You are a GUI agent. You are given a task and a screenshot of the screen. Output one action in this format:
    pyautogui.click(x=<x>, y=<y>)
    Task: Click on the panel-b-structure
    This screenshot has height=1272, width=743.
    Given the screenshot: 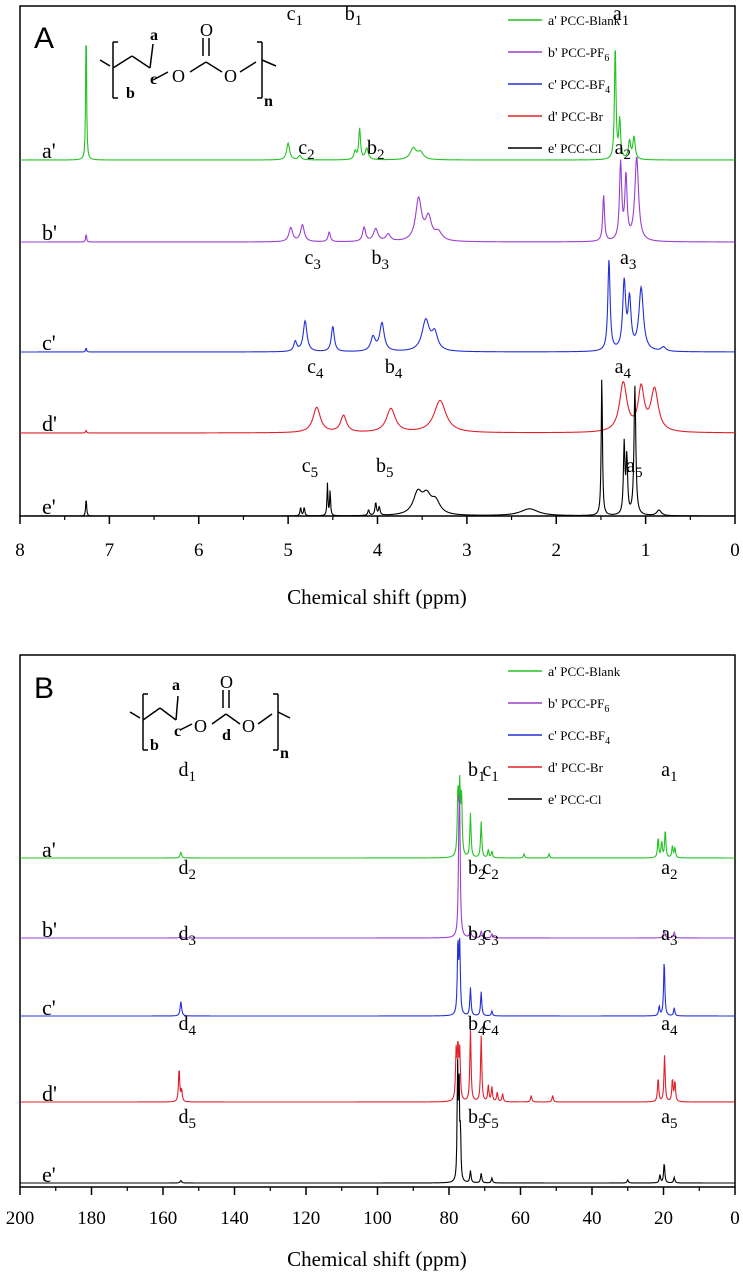 What is the action you would take?
    pyautogui.click(x=210, y=720)
    